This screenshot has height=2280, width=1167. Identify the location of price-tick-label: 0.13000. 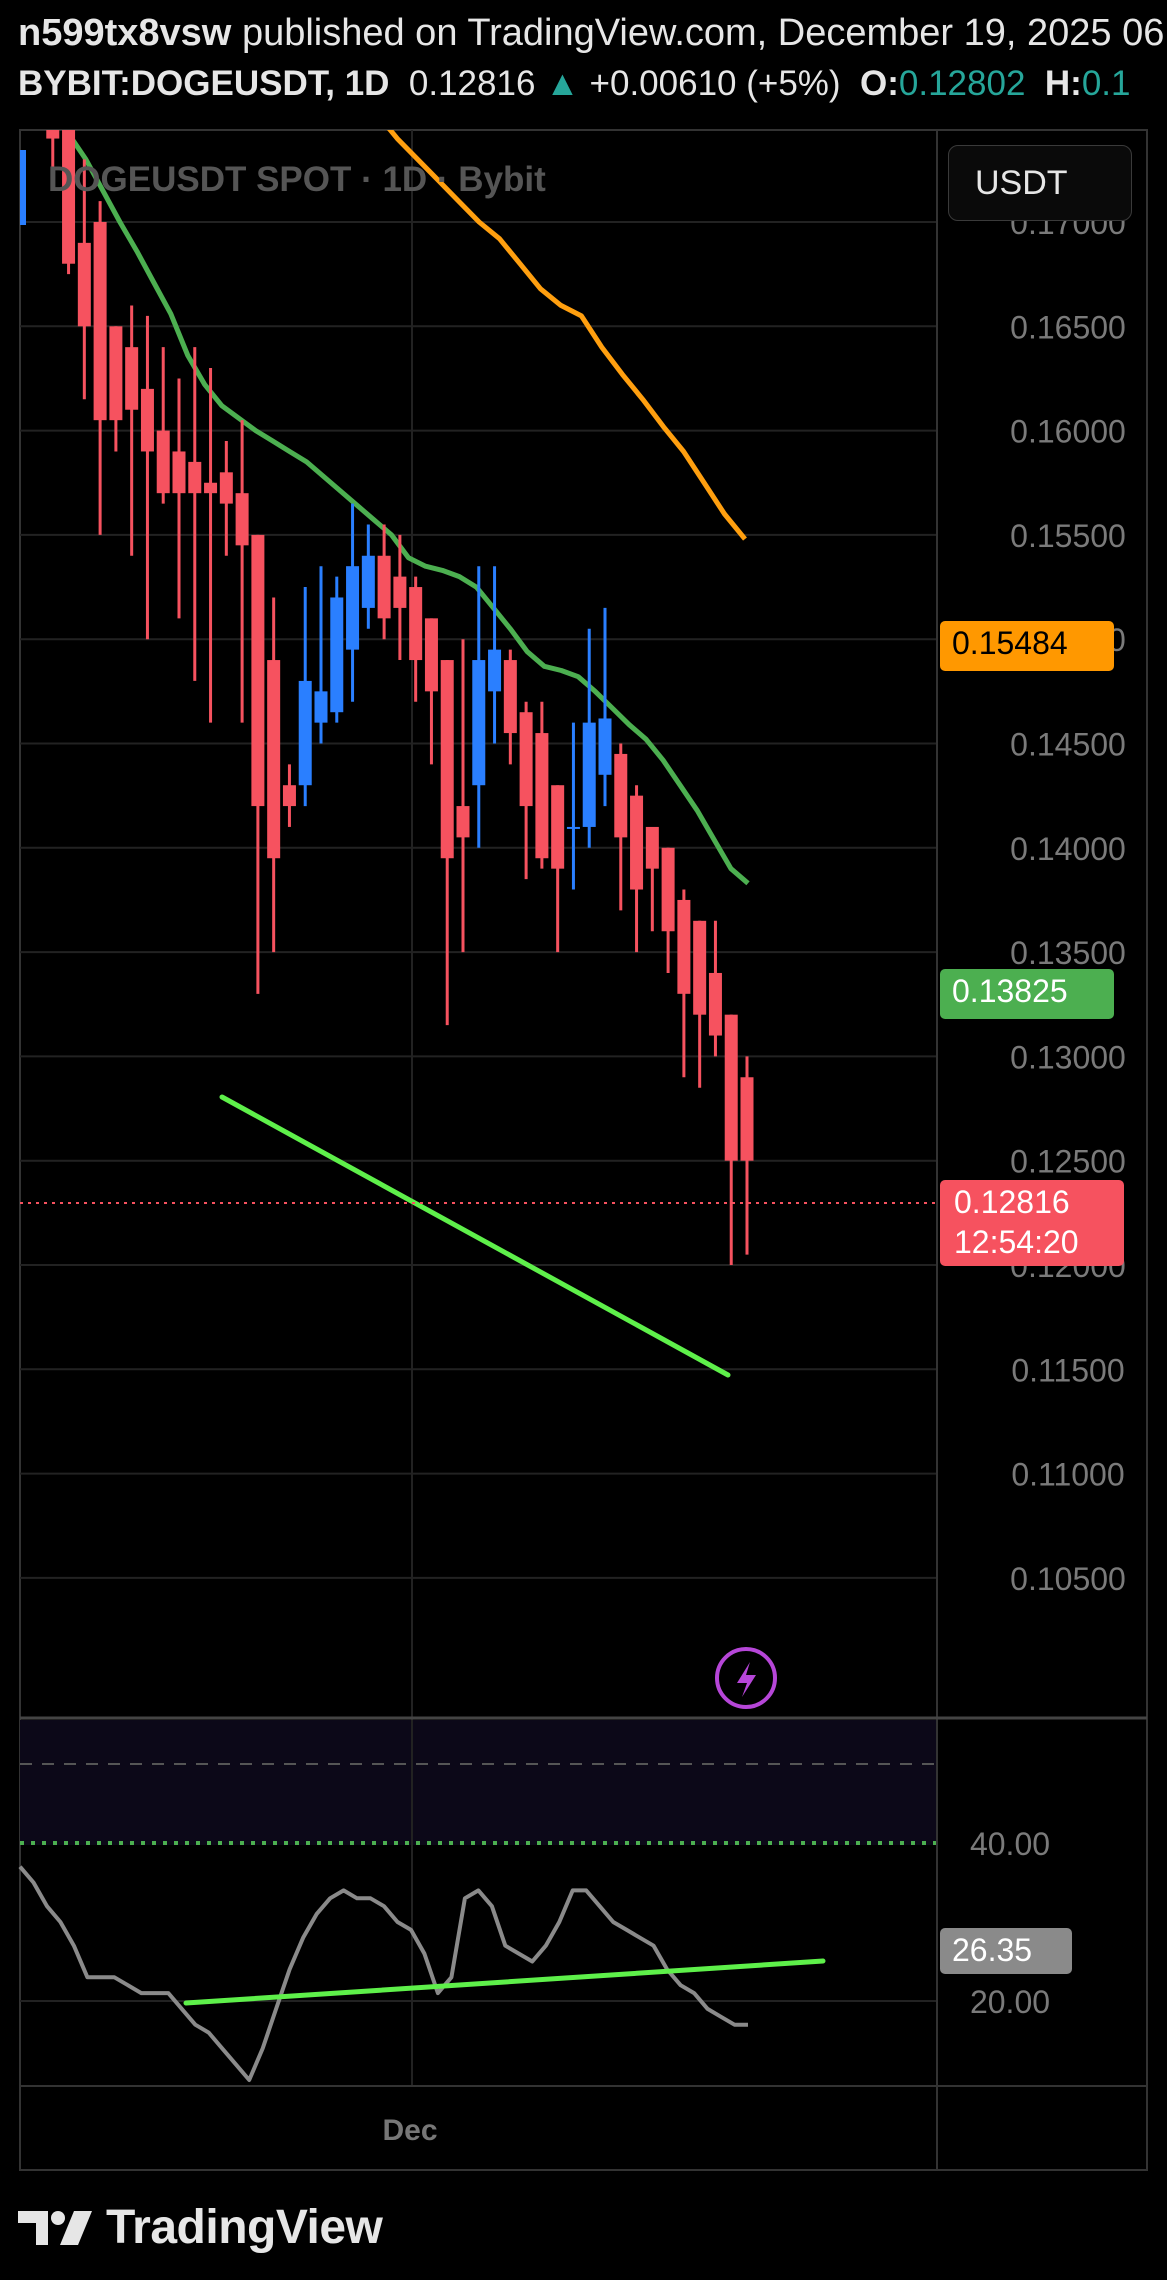
(1068, 1057).